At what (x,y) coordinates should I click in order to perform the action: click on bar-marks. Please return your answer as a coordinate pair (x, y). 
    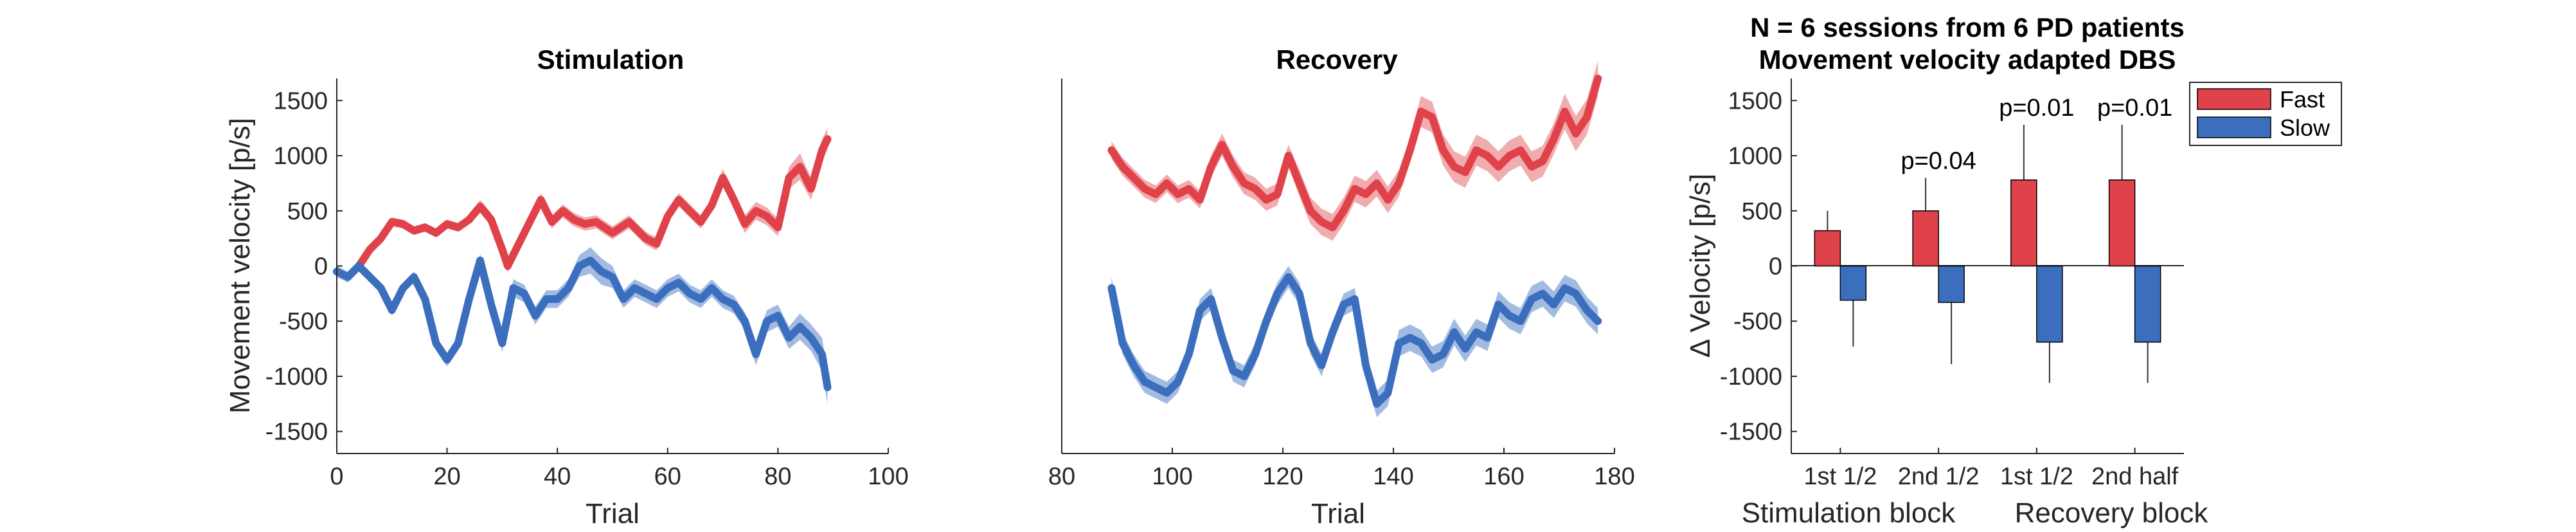
    Looking at the image, I should click on (1987, 261).